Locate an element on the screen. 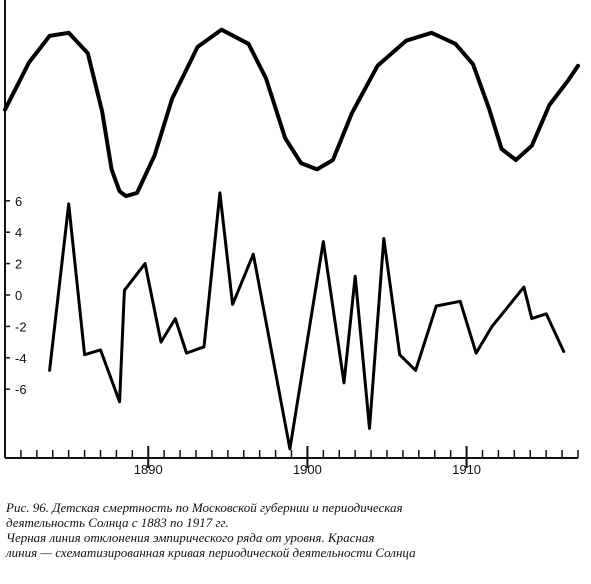 This screenshot has height=584, width=591. x-axis-ticks: 1890 1900 1910 is located at coordinates (299, 461).